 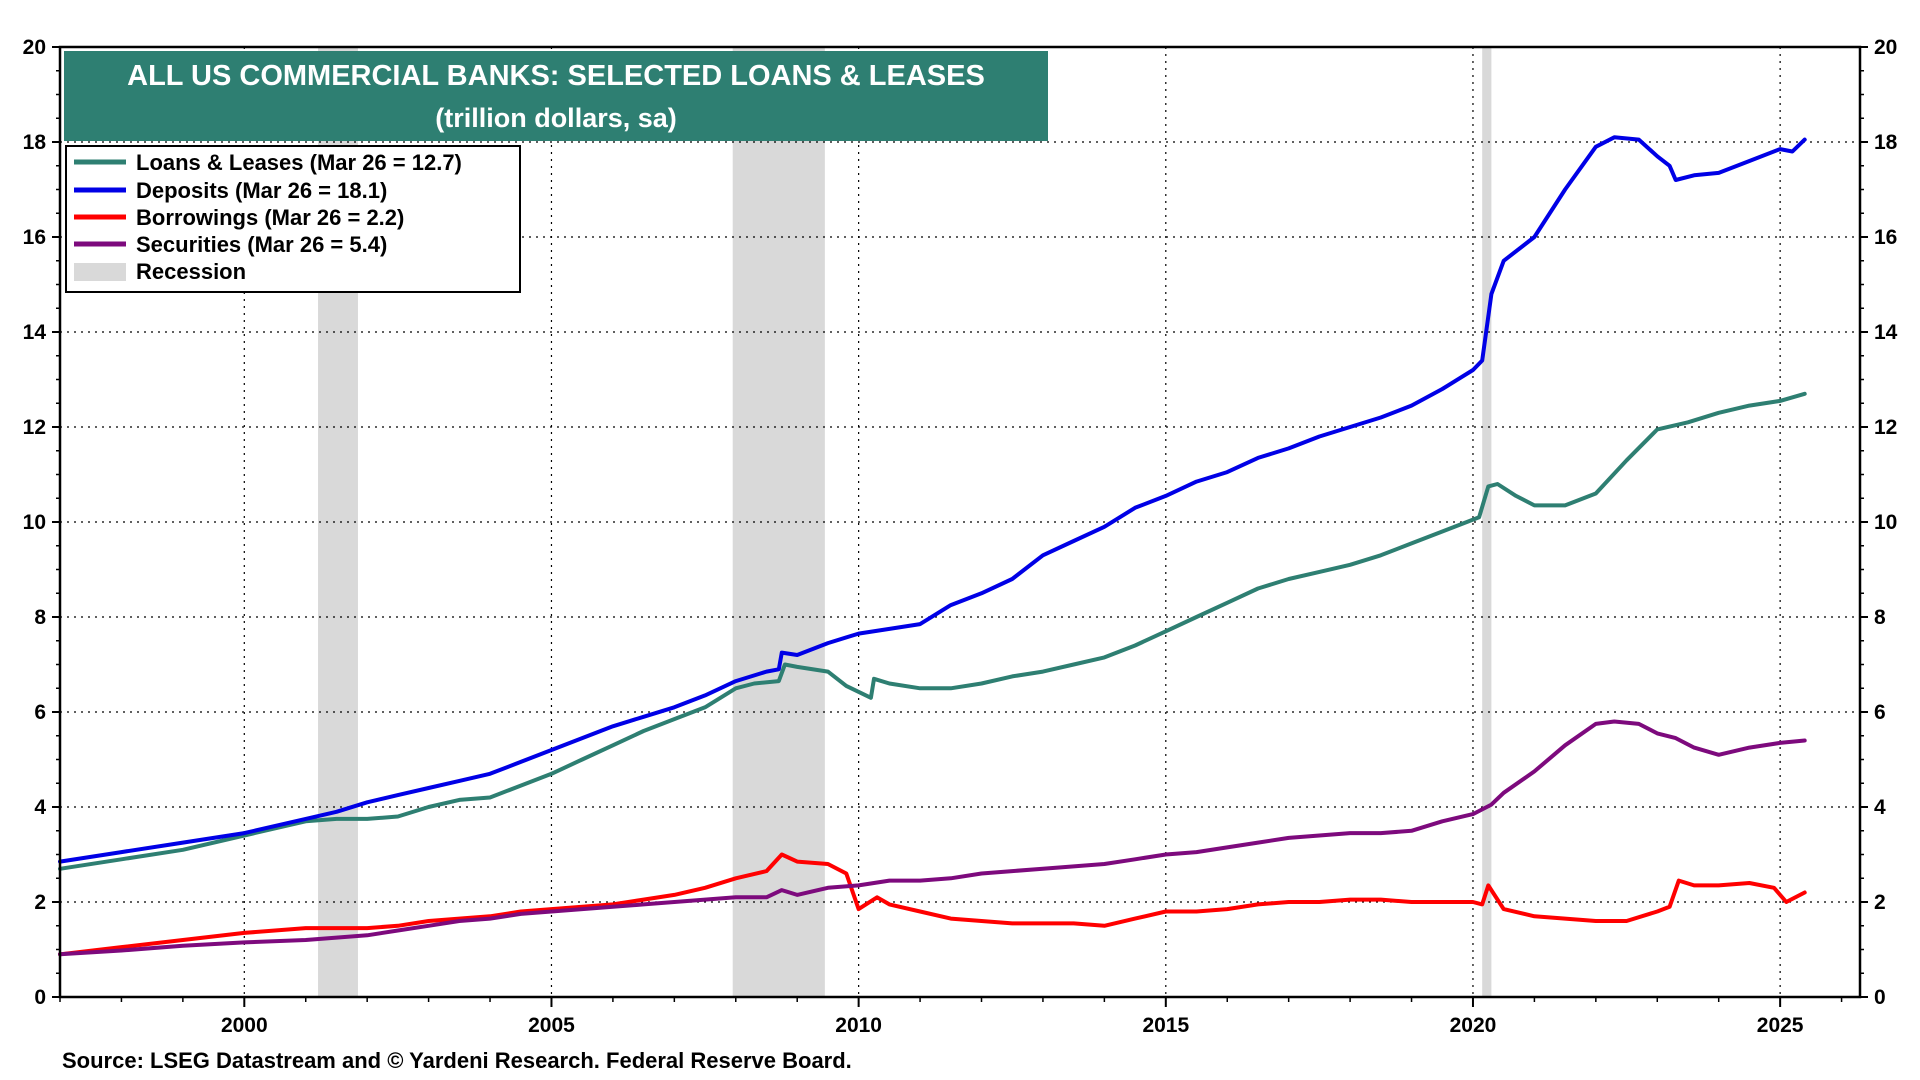 What do you see at coordinates (1880, 712) in the screenshot?
I see `y-tick-label-right: 6` at bounding box center [1880, 712].